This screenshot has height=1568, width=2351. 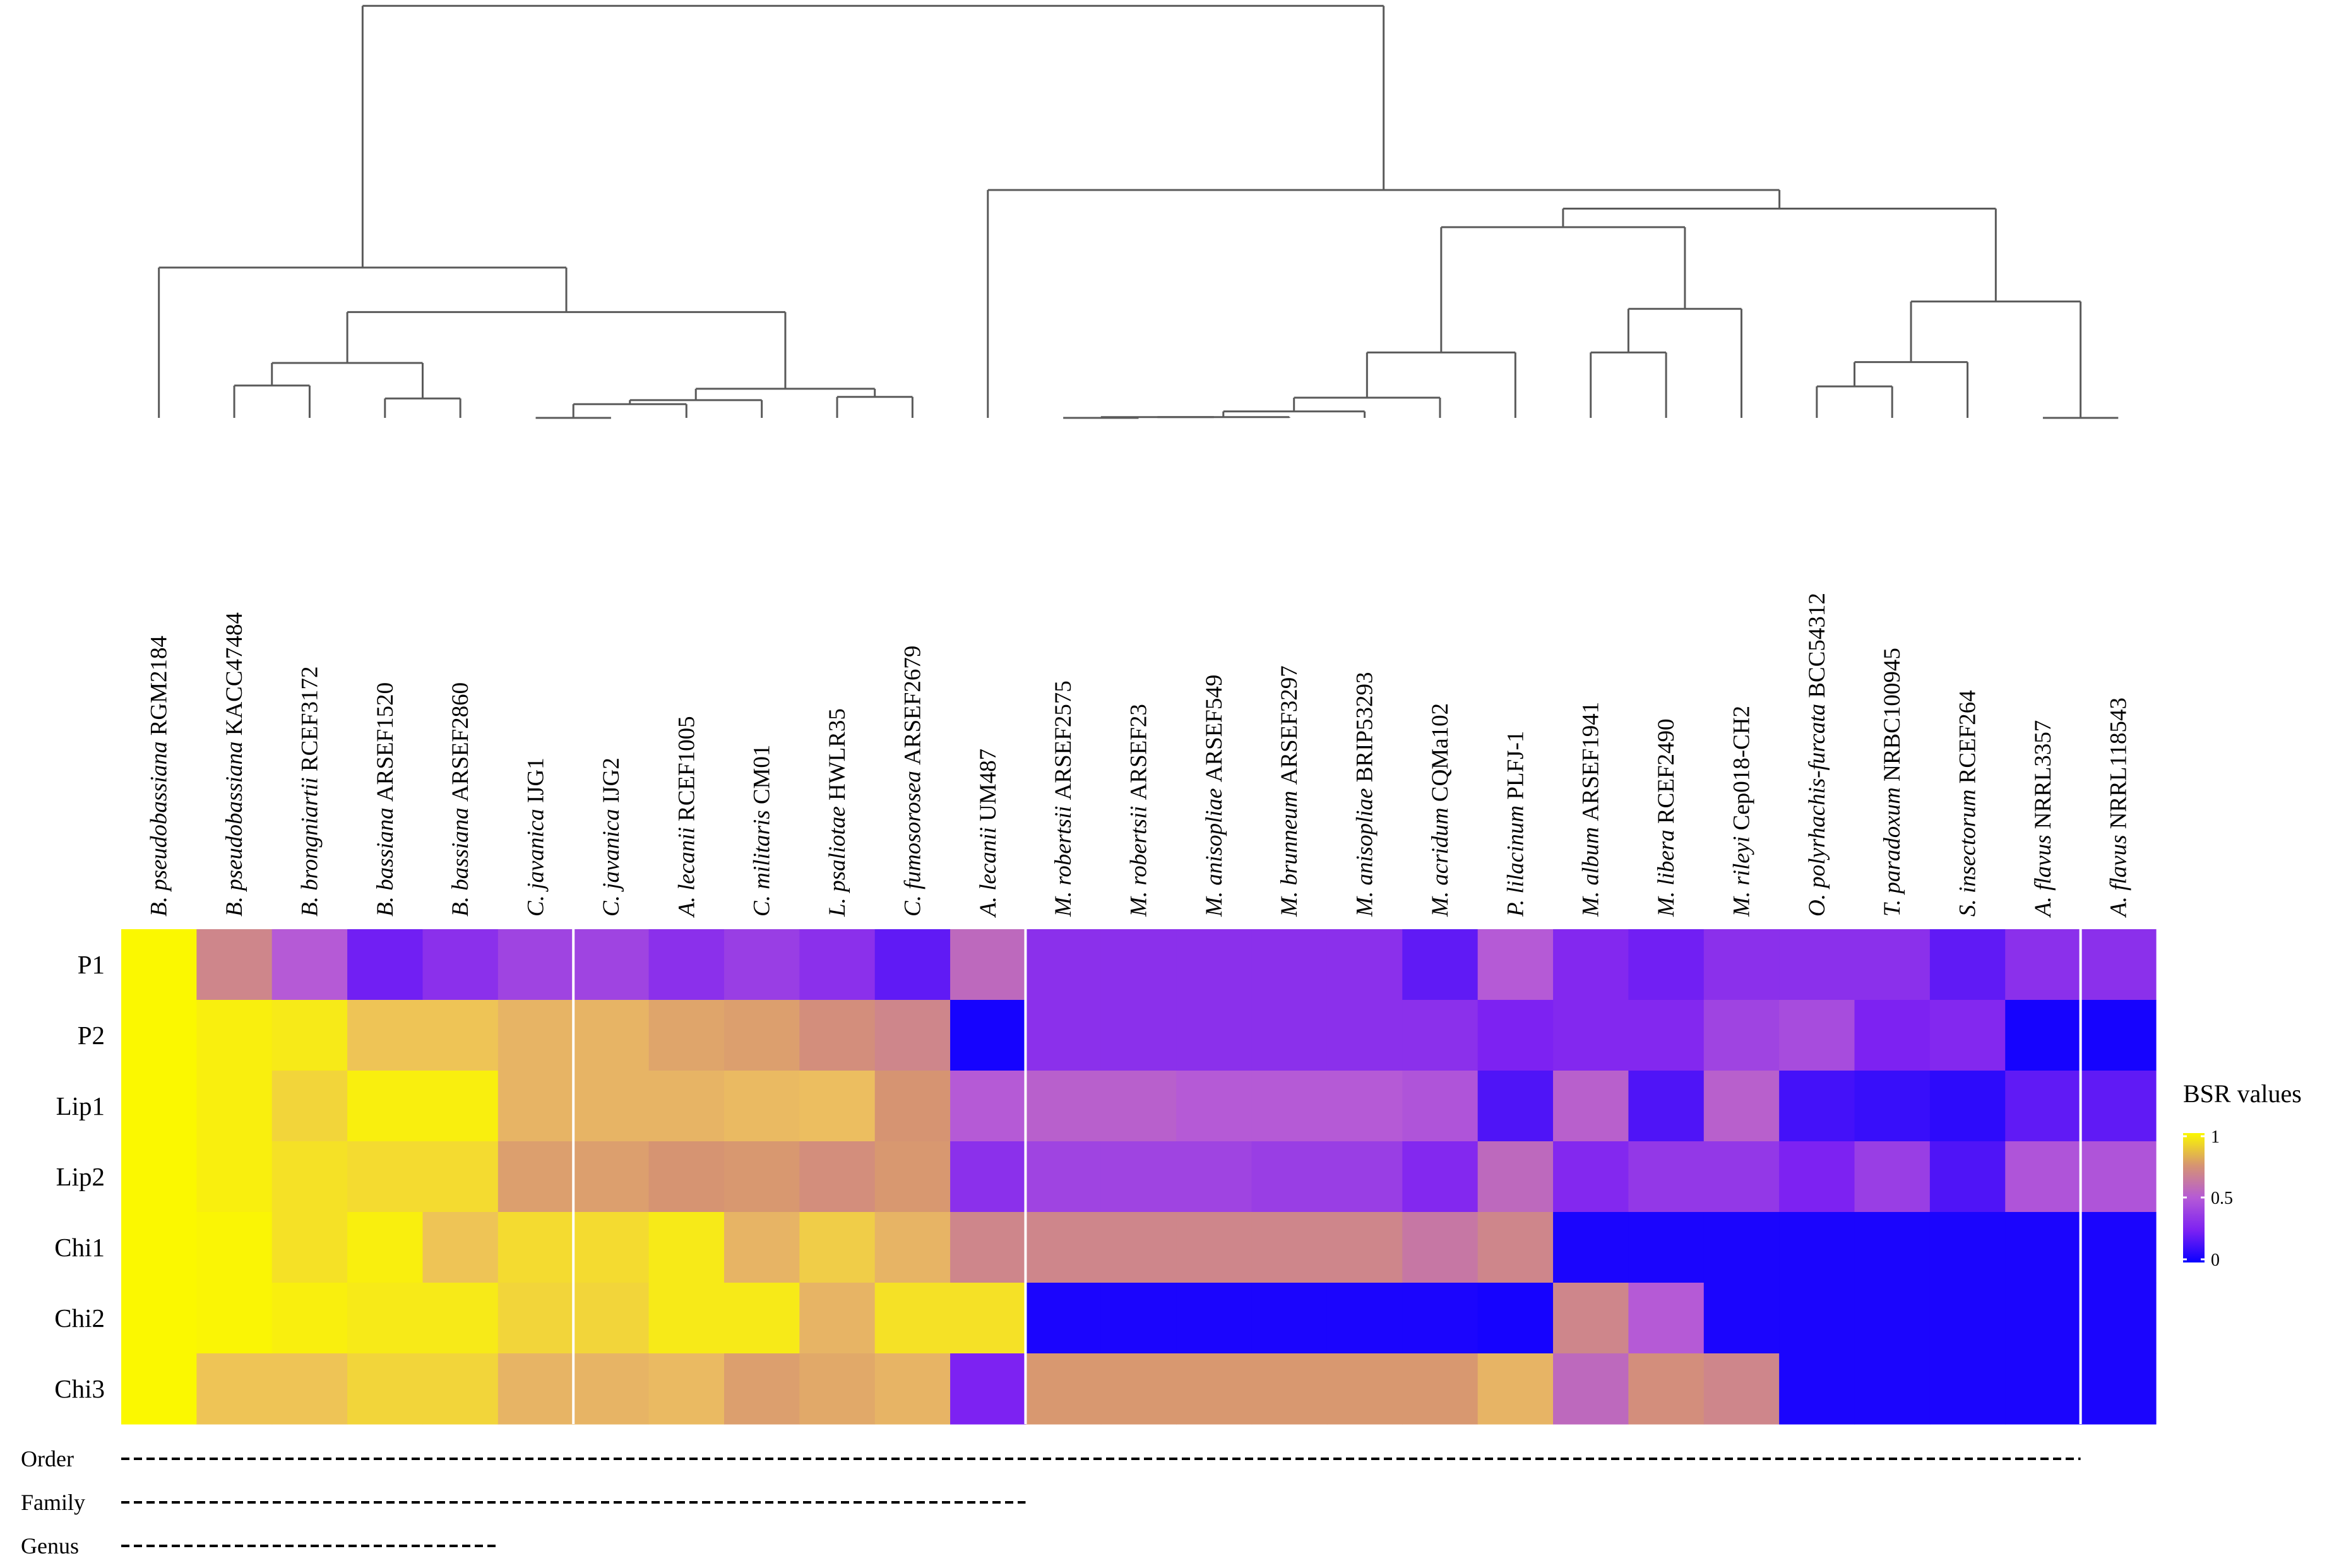 I want to click on legend-title: BSR values, so click(x=2242, y=1093).